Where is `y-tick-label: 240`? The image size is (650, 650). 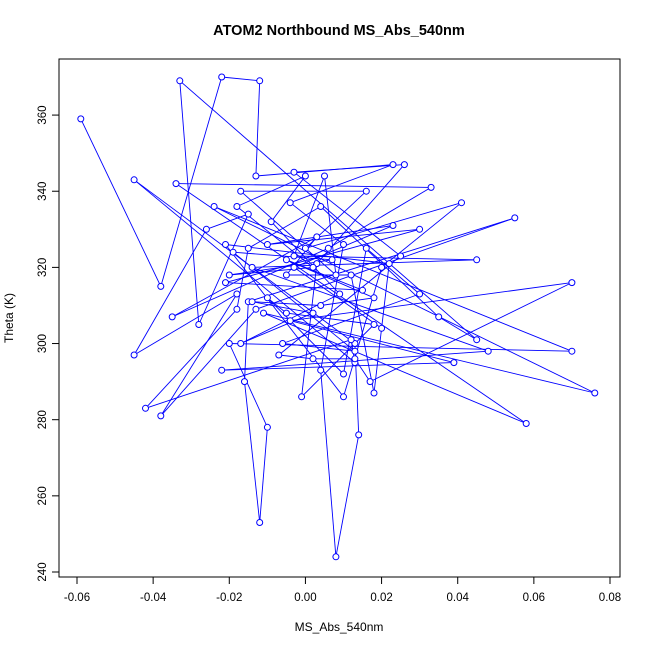
y-tick-label: 240 is located at coordinates (43, 571).